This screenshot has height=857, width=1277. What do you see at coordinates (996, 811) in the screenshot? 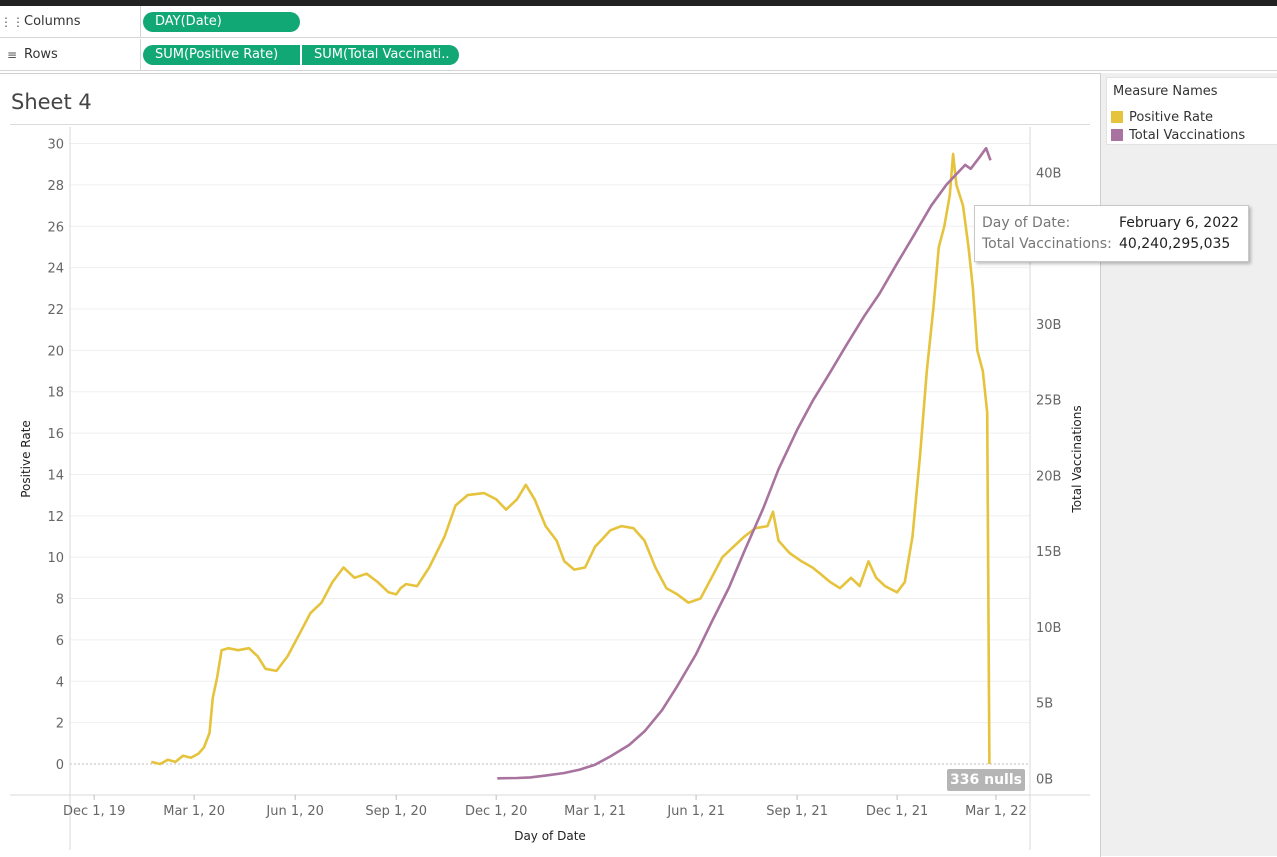
I see `x-tick-label: Mar 1, 22` at bounding box center [996, 811].